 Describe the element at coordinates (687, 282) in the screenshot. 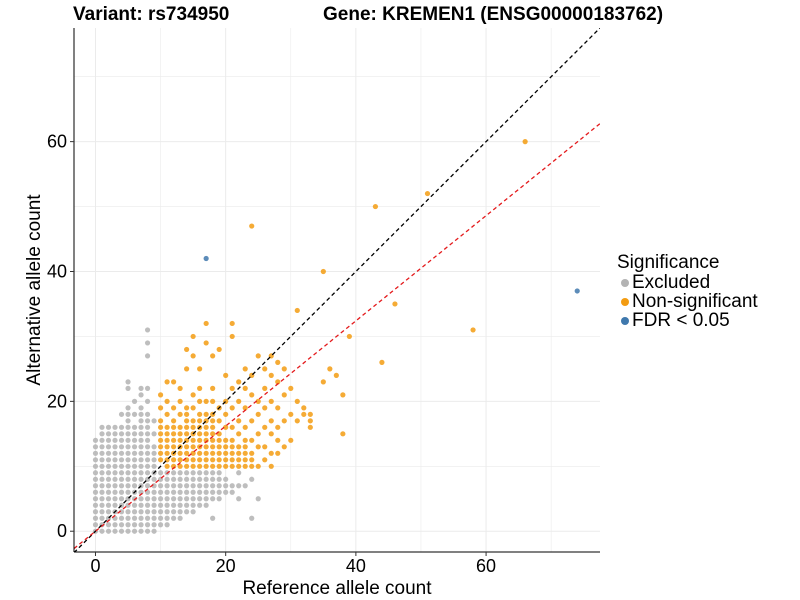

I see `legend-item-excluded: Excluded` at that location.